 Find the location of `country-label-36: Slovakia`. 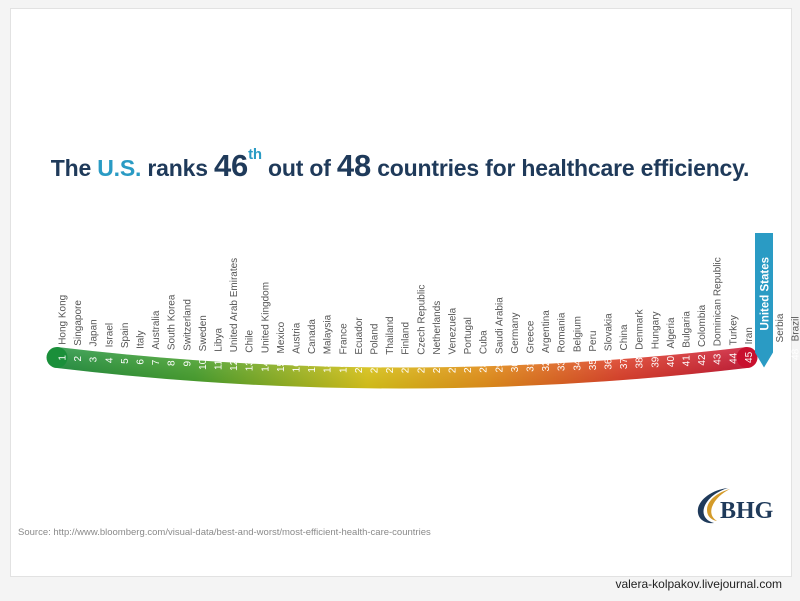

country-label-36: Slovakia is located at coordinates (609, 332).